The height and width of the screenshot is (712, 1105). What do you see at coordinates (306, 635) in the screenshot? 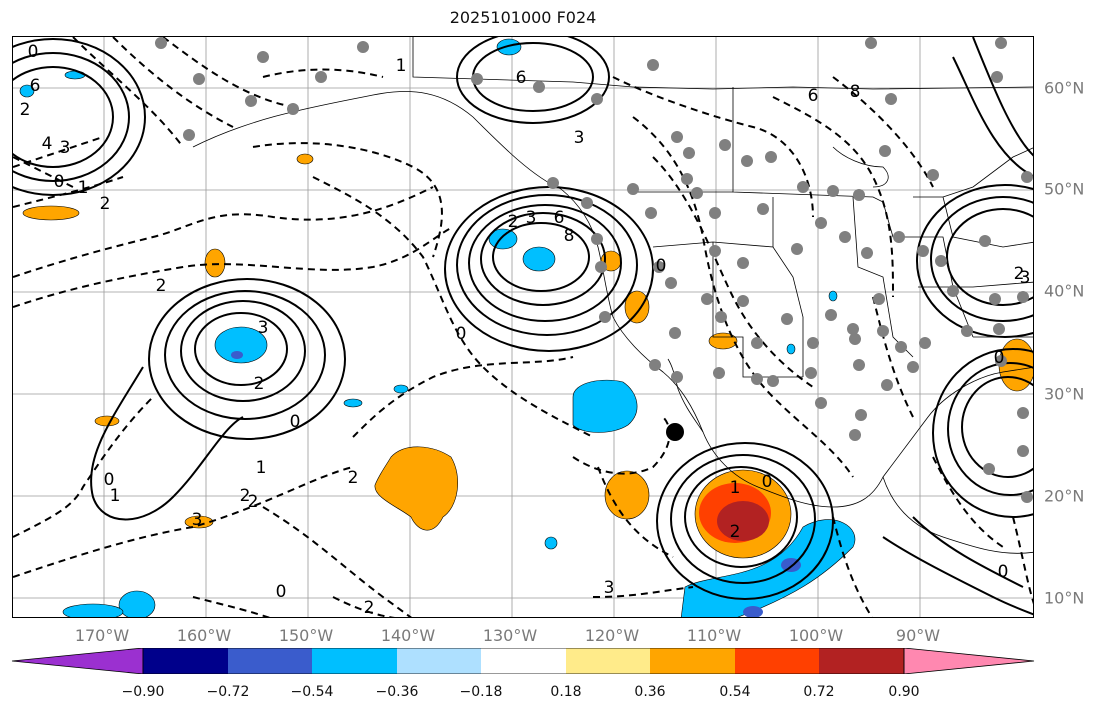
I see `lon-label: 150°W` at bounding box center [306, 635].